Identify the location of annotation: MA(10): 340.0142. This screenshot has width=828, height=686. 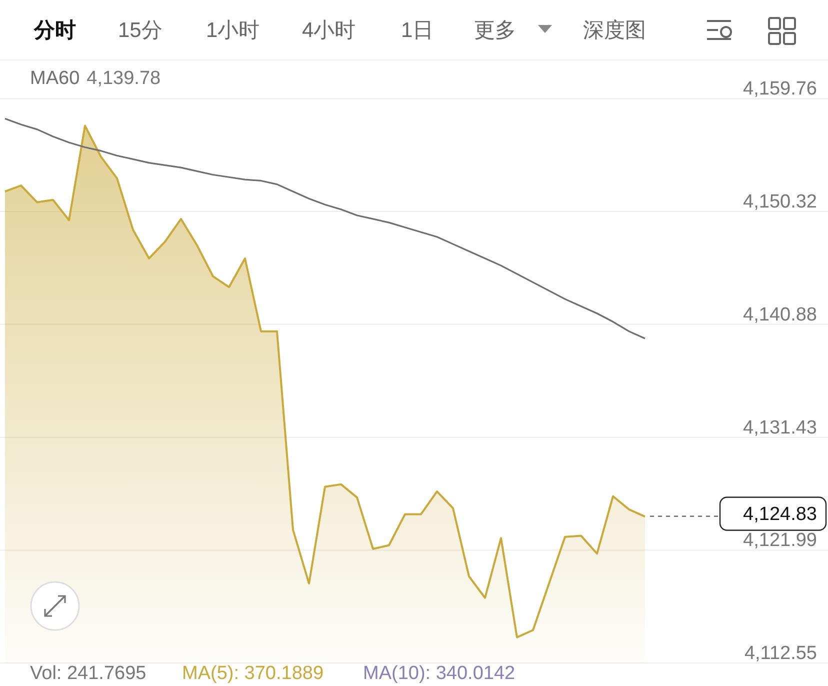
(439, 673).